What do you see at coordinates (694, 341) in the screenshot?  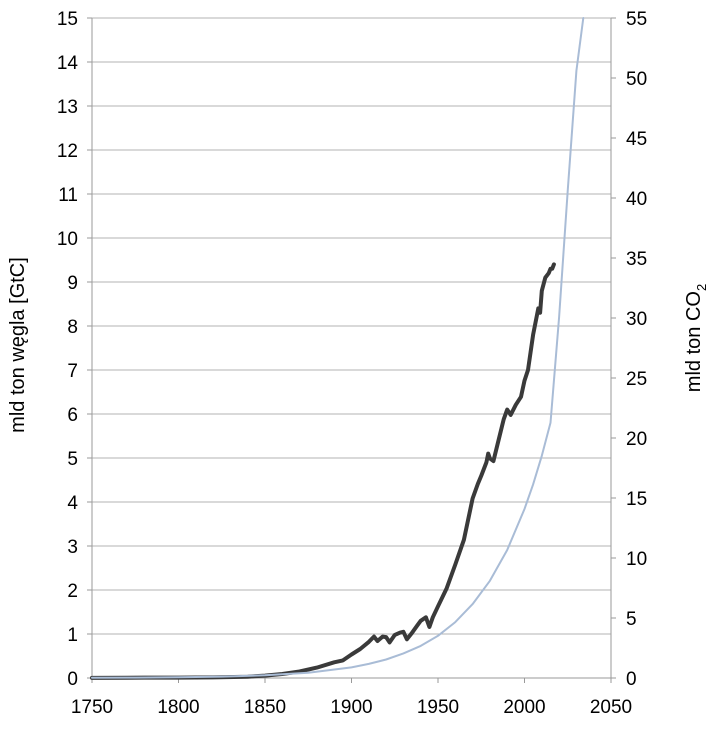 I see `y-axis-title-right-main: mld ton CO` at bounding box center [694, 341].